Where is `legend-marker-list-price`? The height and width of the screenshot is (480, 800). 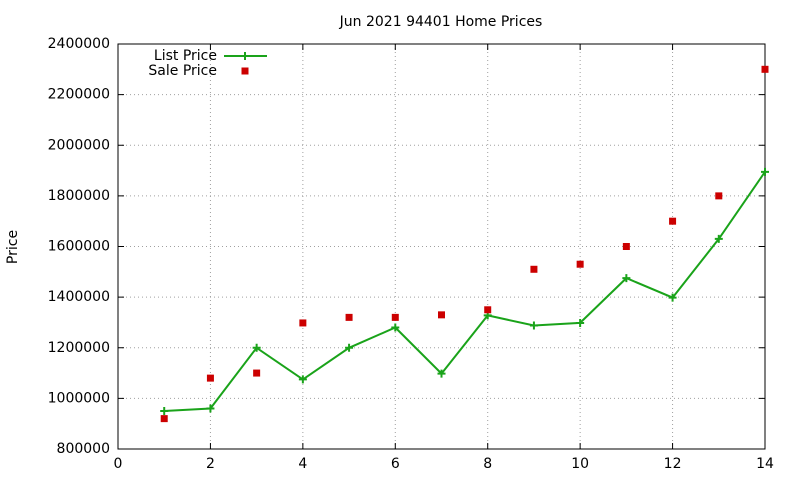
legend-marker-list-price is located at coordinates (245, 56).